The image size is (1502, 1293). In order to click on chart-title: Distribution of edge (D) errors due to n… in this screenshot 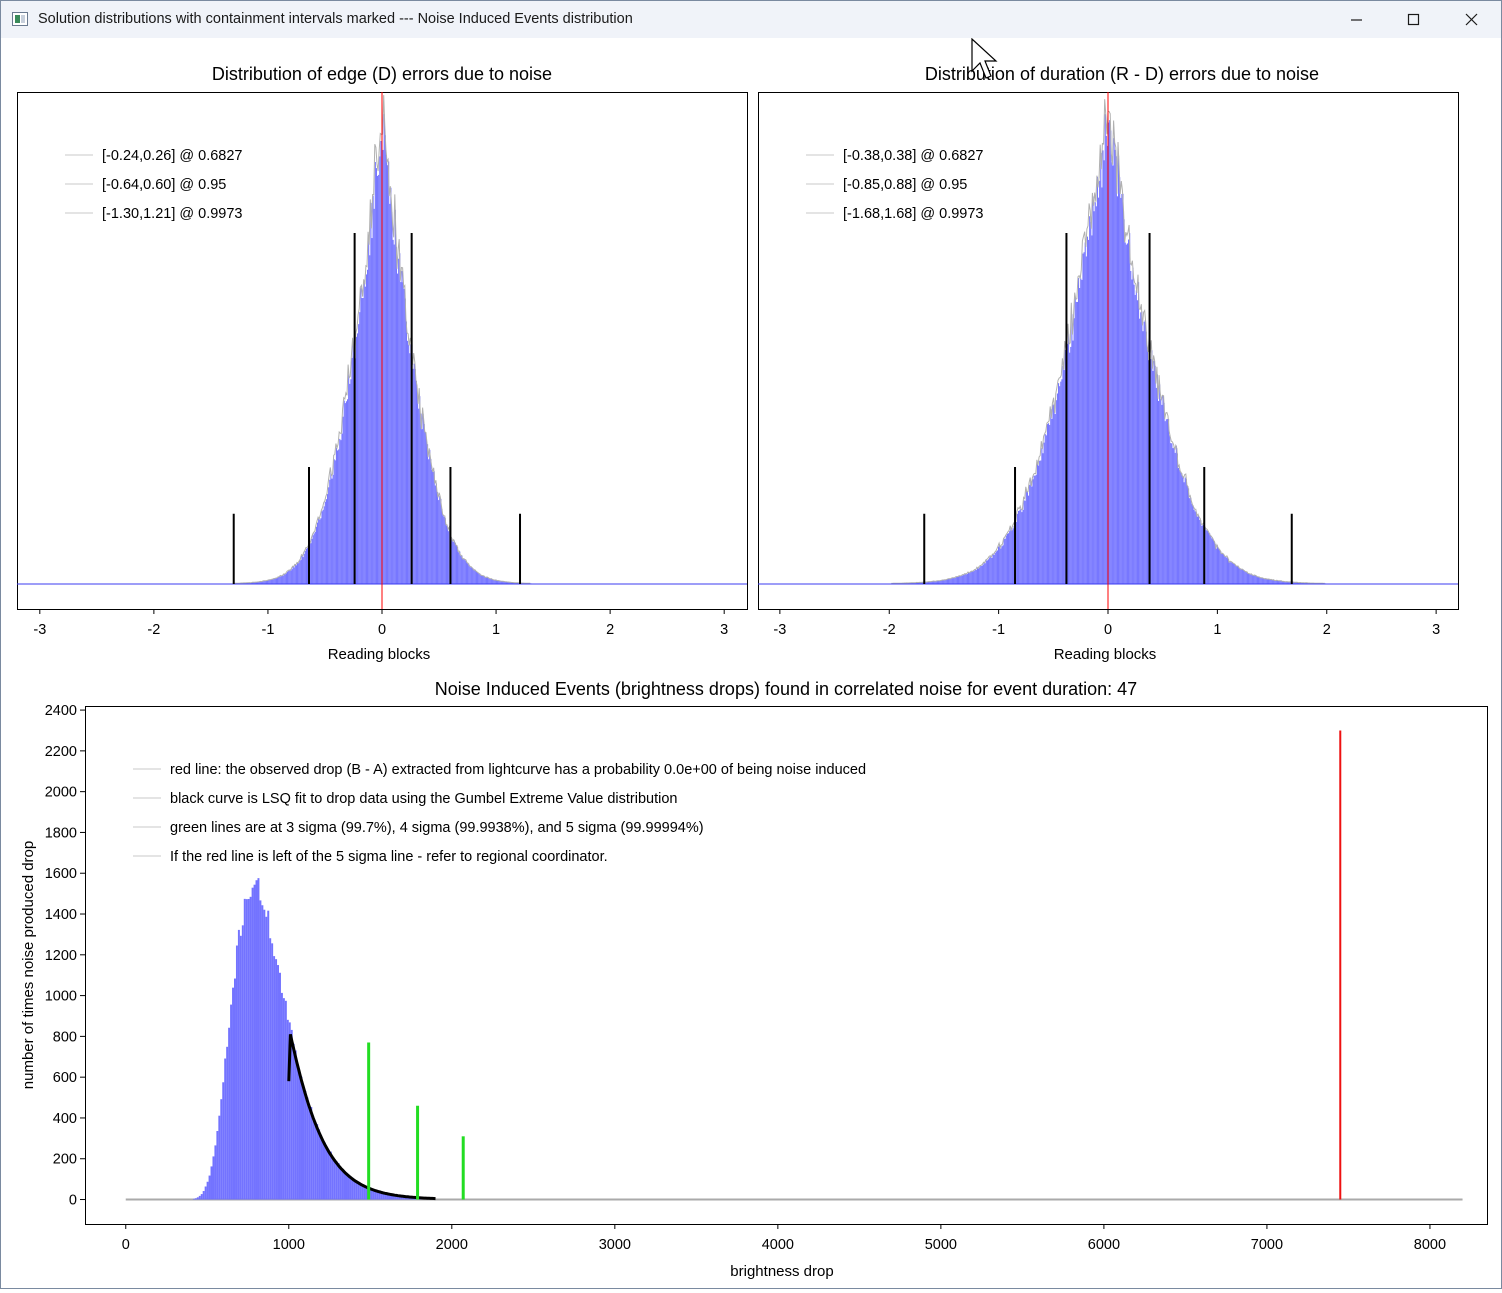, I will do `click(382, 74)`.